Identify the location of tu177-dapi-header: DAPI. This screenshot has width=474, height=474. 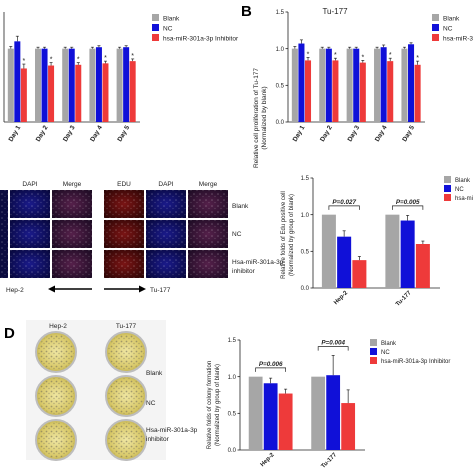
(165, 184).